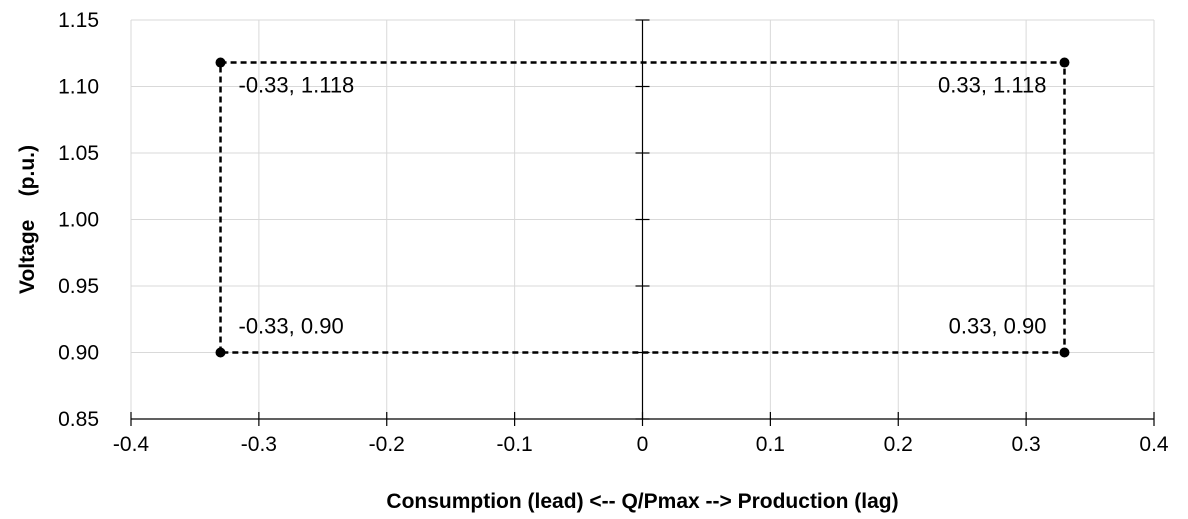 The image size is (1188, 519). What do you see at coordinates (992, 85) in the screenshot?
I see `point-label-1: 0.33, 1.118` at bounding box center [992, 85].